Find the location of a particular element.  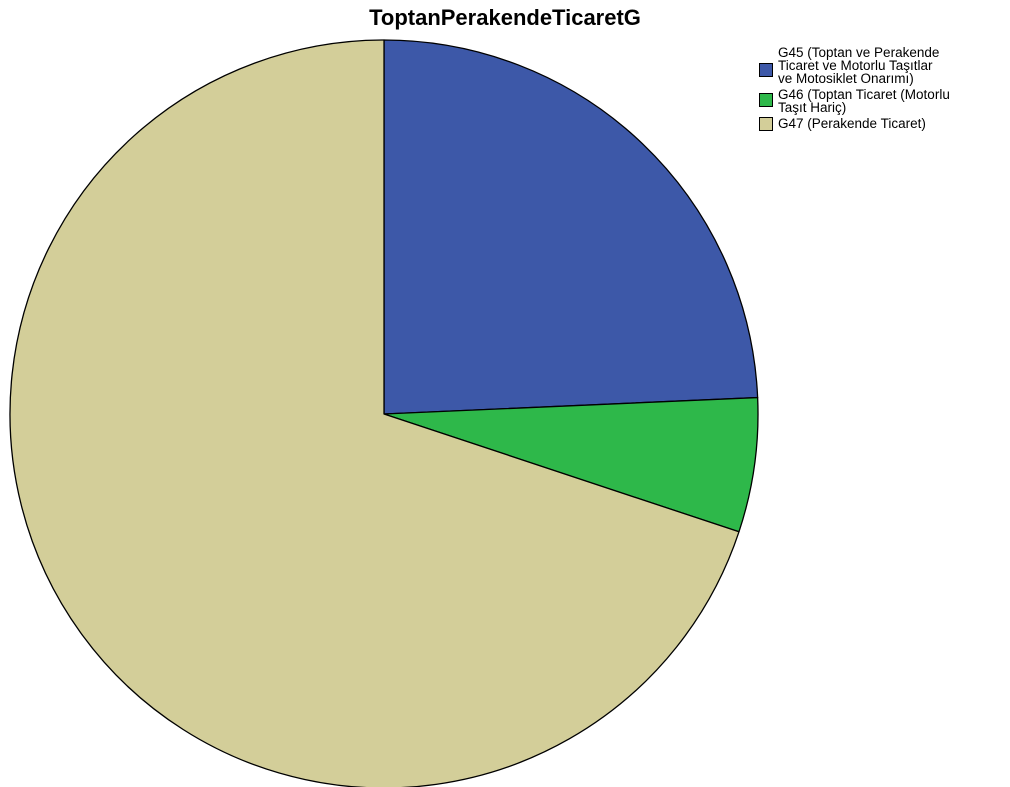

legend-swatch-g45 is located at coordinates (766, 70).